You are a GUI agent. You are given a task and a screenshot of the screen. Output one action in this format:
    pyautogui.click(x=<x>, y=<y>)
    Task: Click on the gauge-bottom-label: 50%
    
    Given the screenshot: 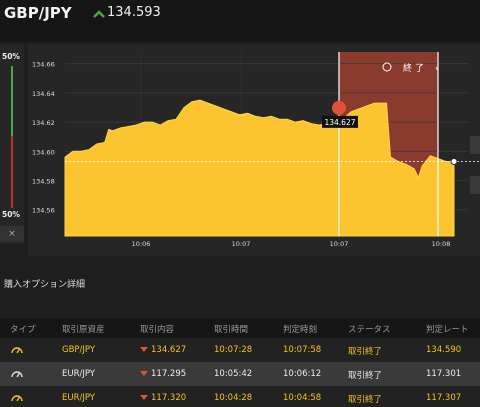 What is the action you would take?
    pyautogui.click(x=11, y=214)
    